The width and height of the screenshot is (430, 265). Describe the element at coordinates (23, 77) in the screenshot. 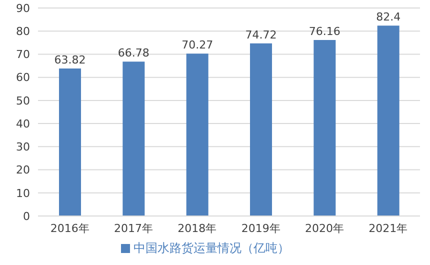

I see `y-tick-label: 60` at that location.